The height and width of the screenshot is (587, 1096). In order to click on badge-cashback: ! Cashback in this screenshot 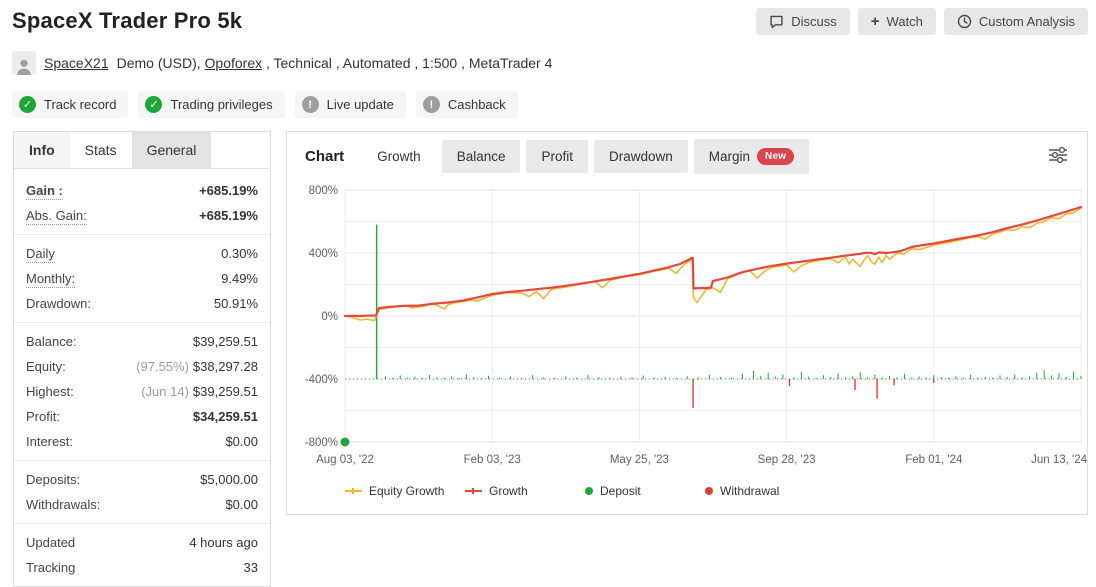, I will do `click(466, 104)`.